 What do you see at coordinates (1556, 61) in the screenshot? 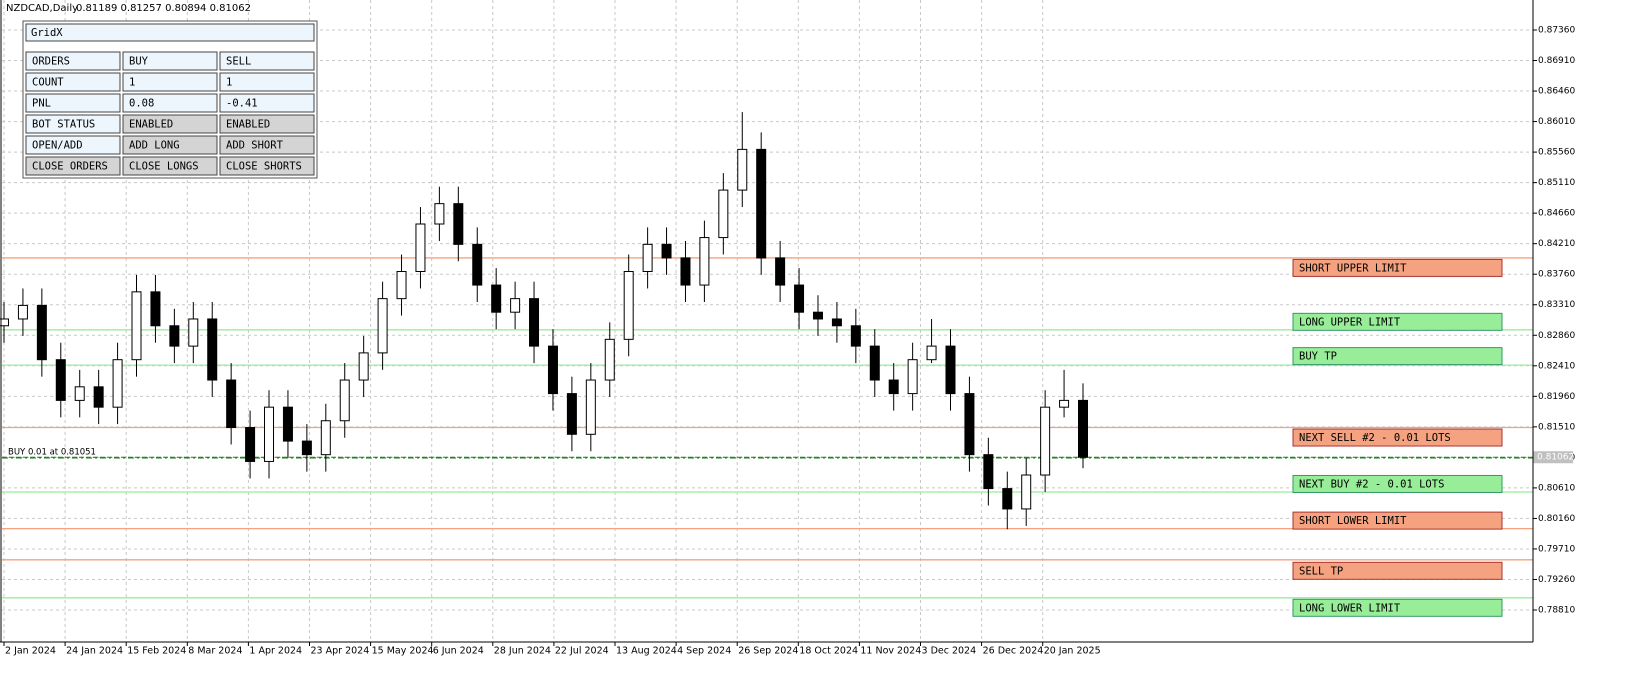
I see `y-tick-label: 0.86910` at bounding box center [1556, 61].